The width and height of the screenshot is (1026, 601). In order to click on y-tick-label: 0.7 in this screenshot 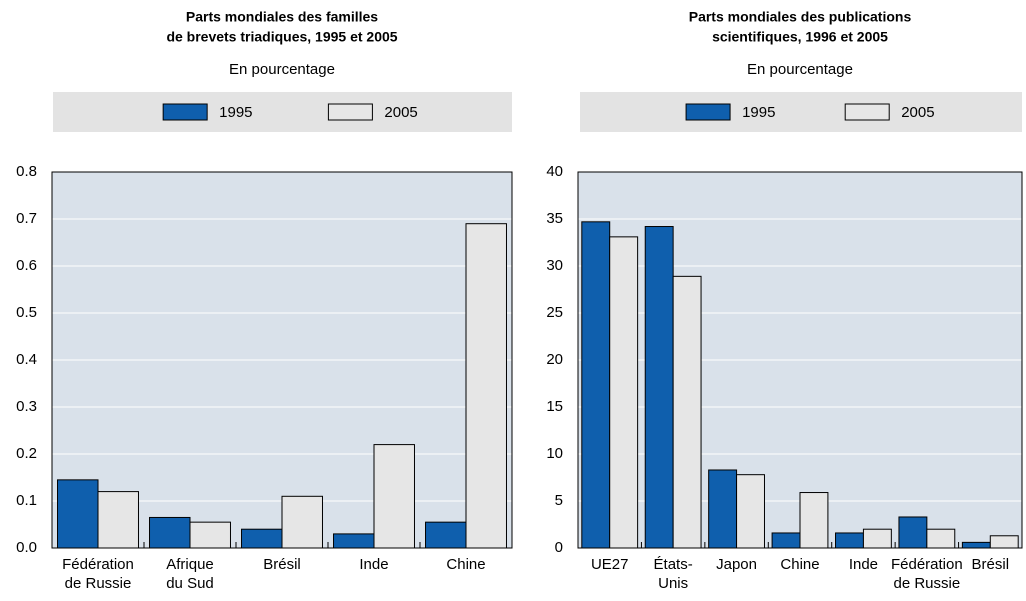, I will do `click(26, 218)`.